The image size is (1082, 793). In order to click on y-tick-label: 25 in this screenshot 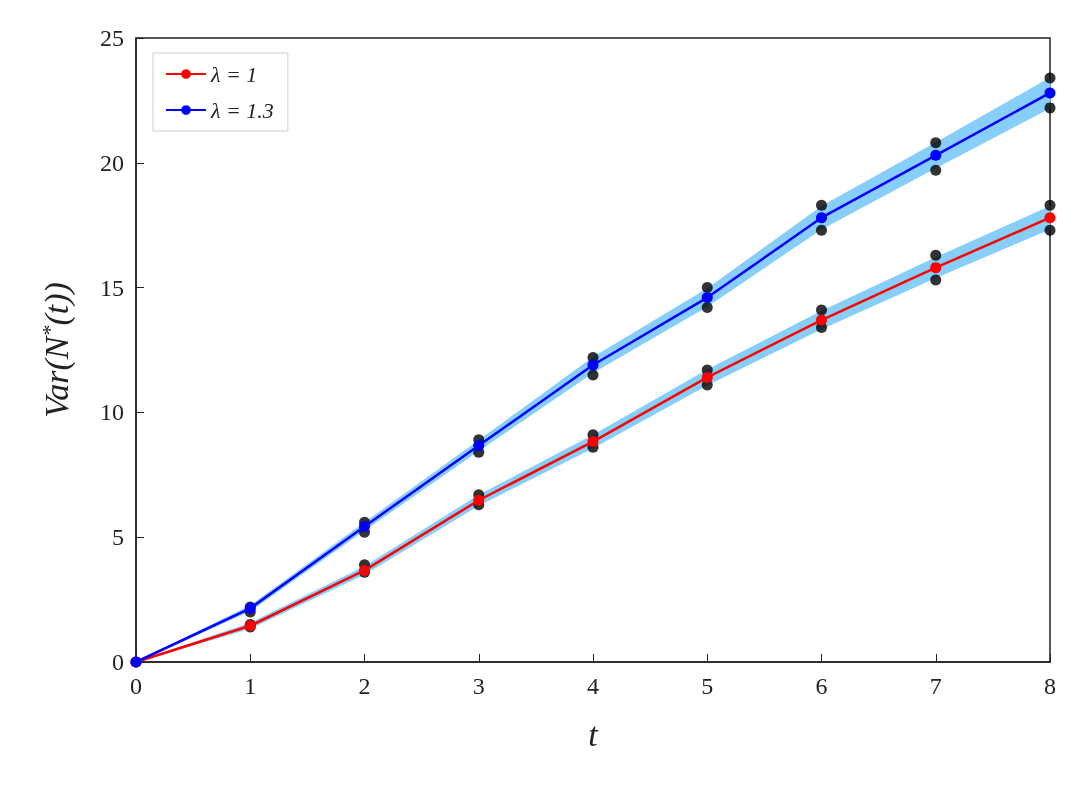, I will do `click(112, 38)`.